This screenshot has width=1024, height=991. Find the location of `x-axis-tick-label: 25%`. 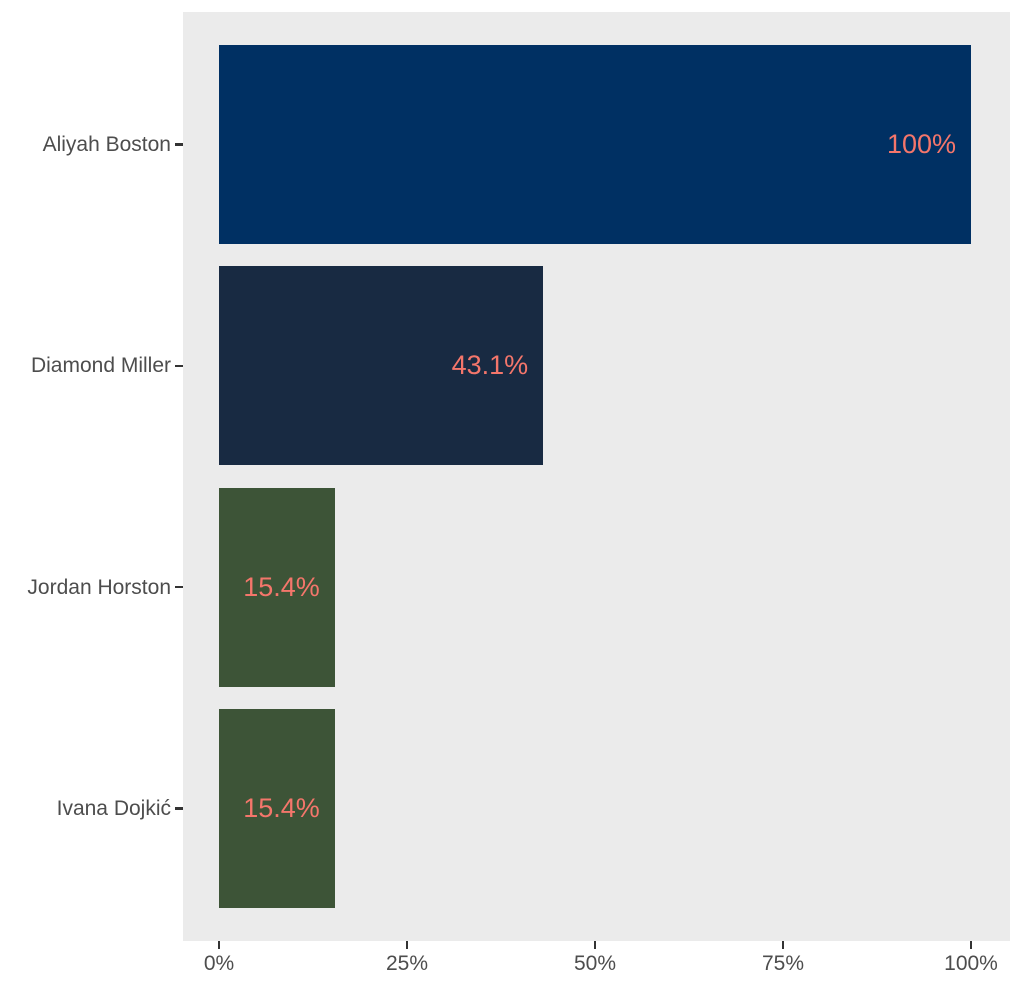

x-axis-tick-label: 25% is located at coordinates (407, 963).